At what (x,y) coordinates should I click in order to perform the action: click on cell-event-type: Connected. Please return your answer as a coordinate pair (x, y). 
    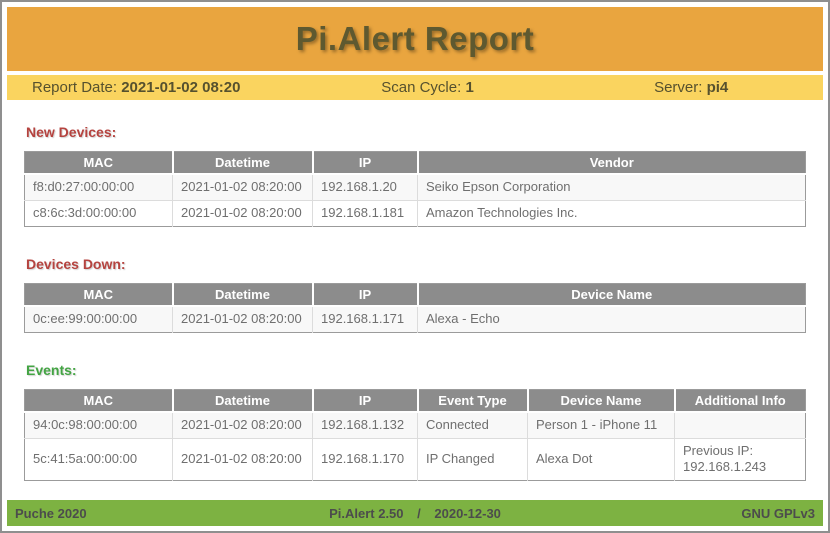
    Looking at the image, I should click on (472, 425).